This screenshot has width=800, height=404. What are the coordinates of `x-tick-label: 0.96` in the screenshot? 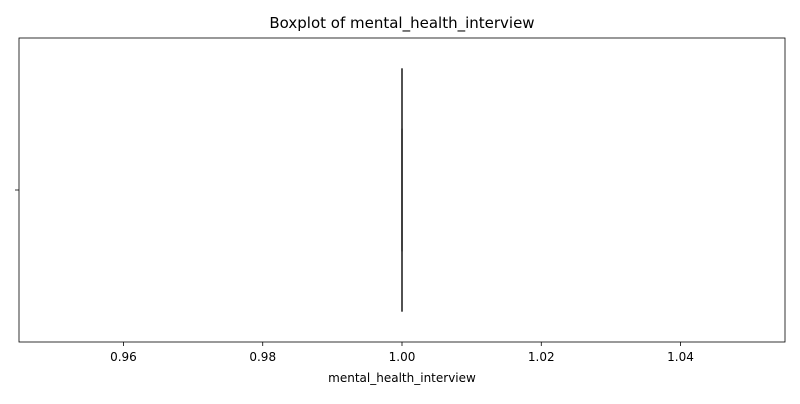 It's located at (123, 357).